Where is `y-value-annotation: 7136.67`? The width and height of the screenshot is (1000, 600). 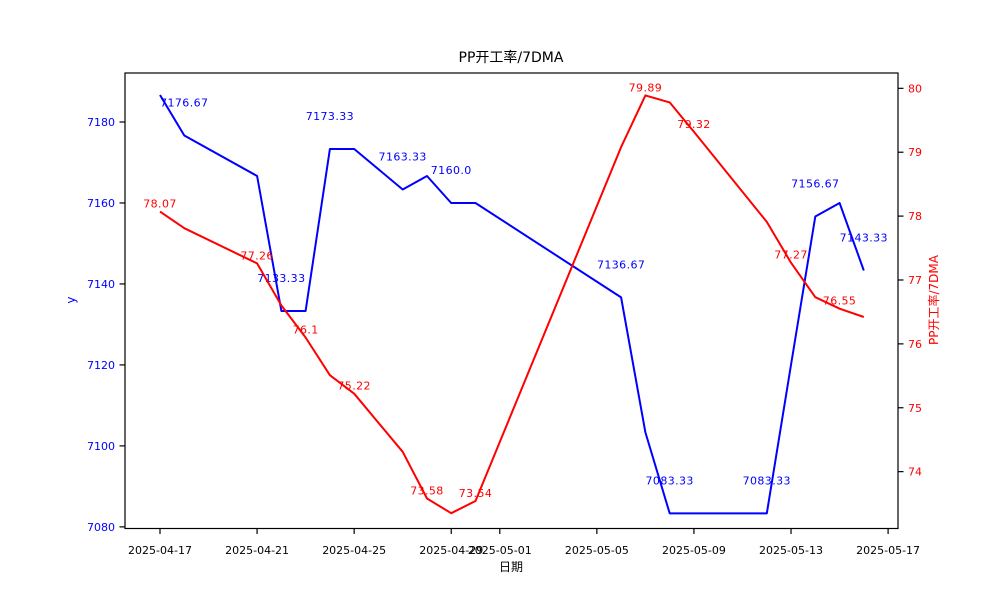 y-value-annotation: 7136.67 is located at coordinates (621, 264).